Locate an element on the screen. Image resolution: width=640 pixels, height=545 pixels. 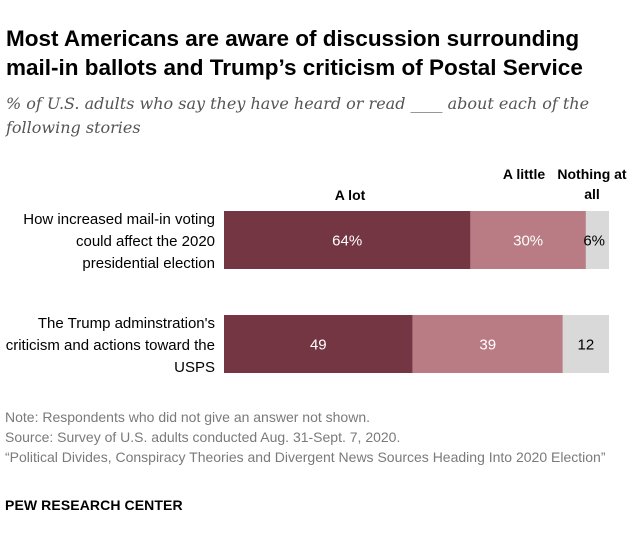
data-label-a-lot-row-2: 49 is located at coordinates (318, 345).